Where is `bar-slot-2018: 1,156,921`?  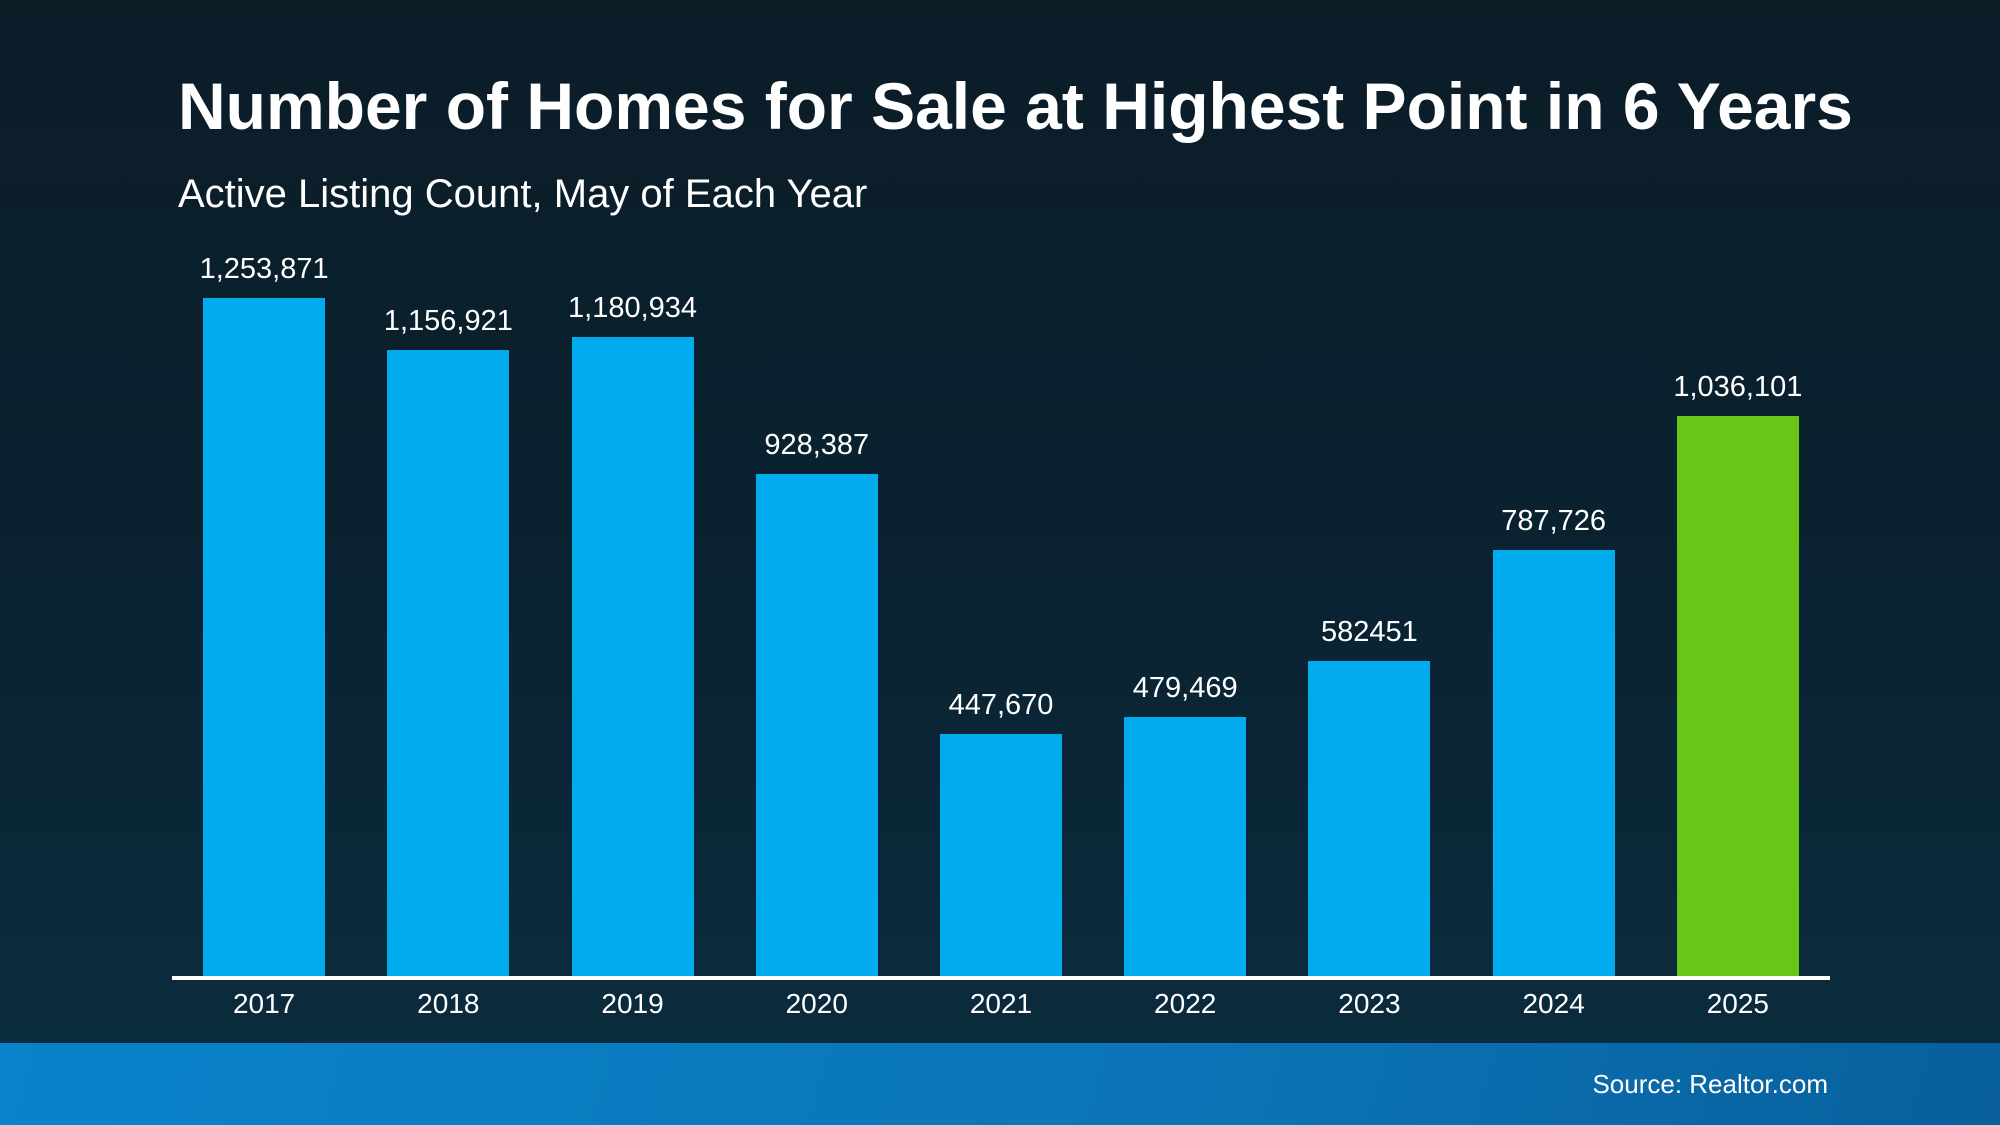 bar-slot-2018: 1,156,921 is located at coordinates (448, 641).